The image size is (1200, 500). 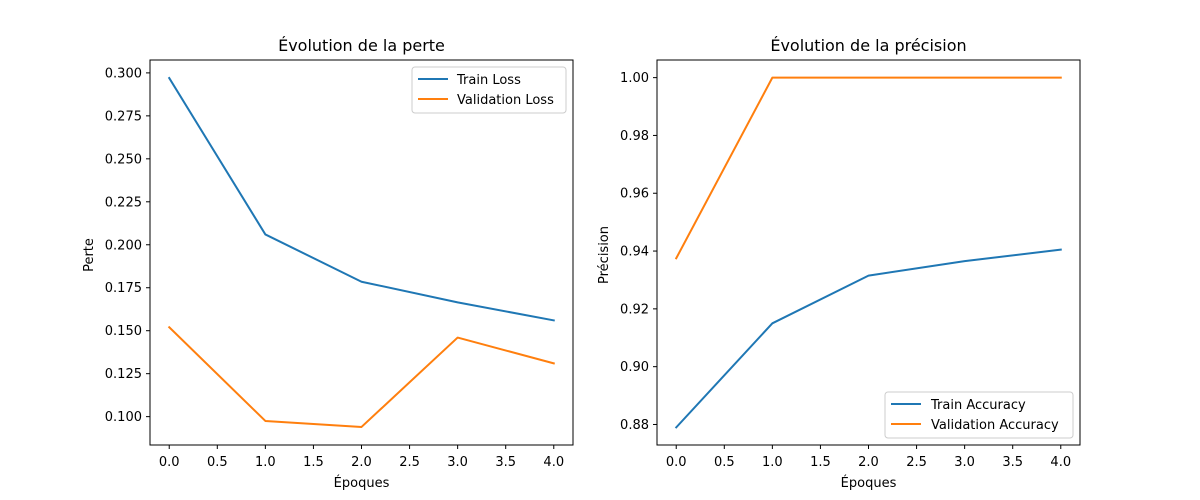 I want to click on loss-x-tick-label: 2.5, so click(x=409, y=462).